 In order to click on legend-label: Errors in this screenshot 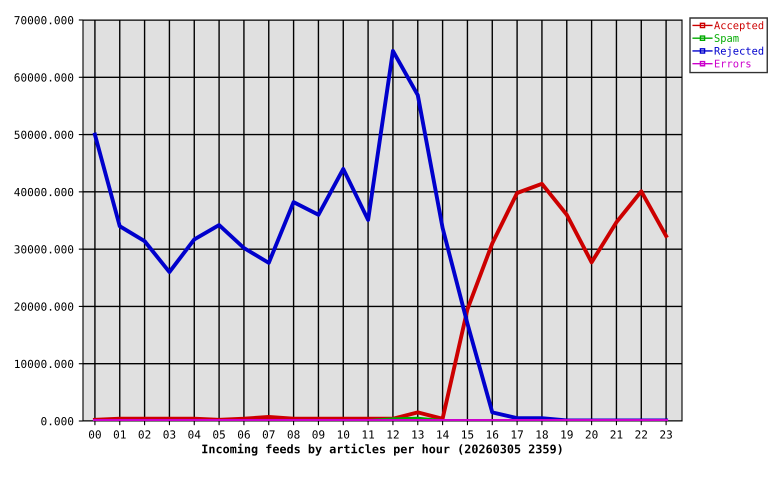, I will do `click(732, 64)`.